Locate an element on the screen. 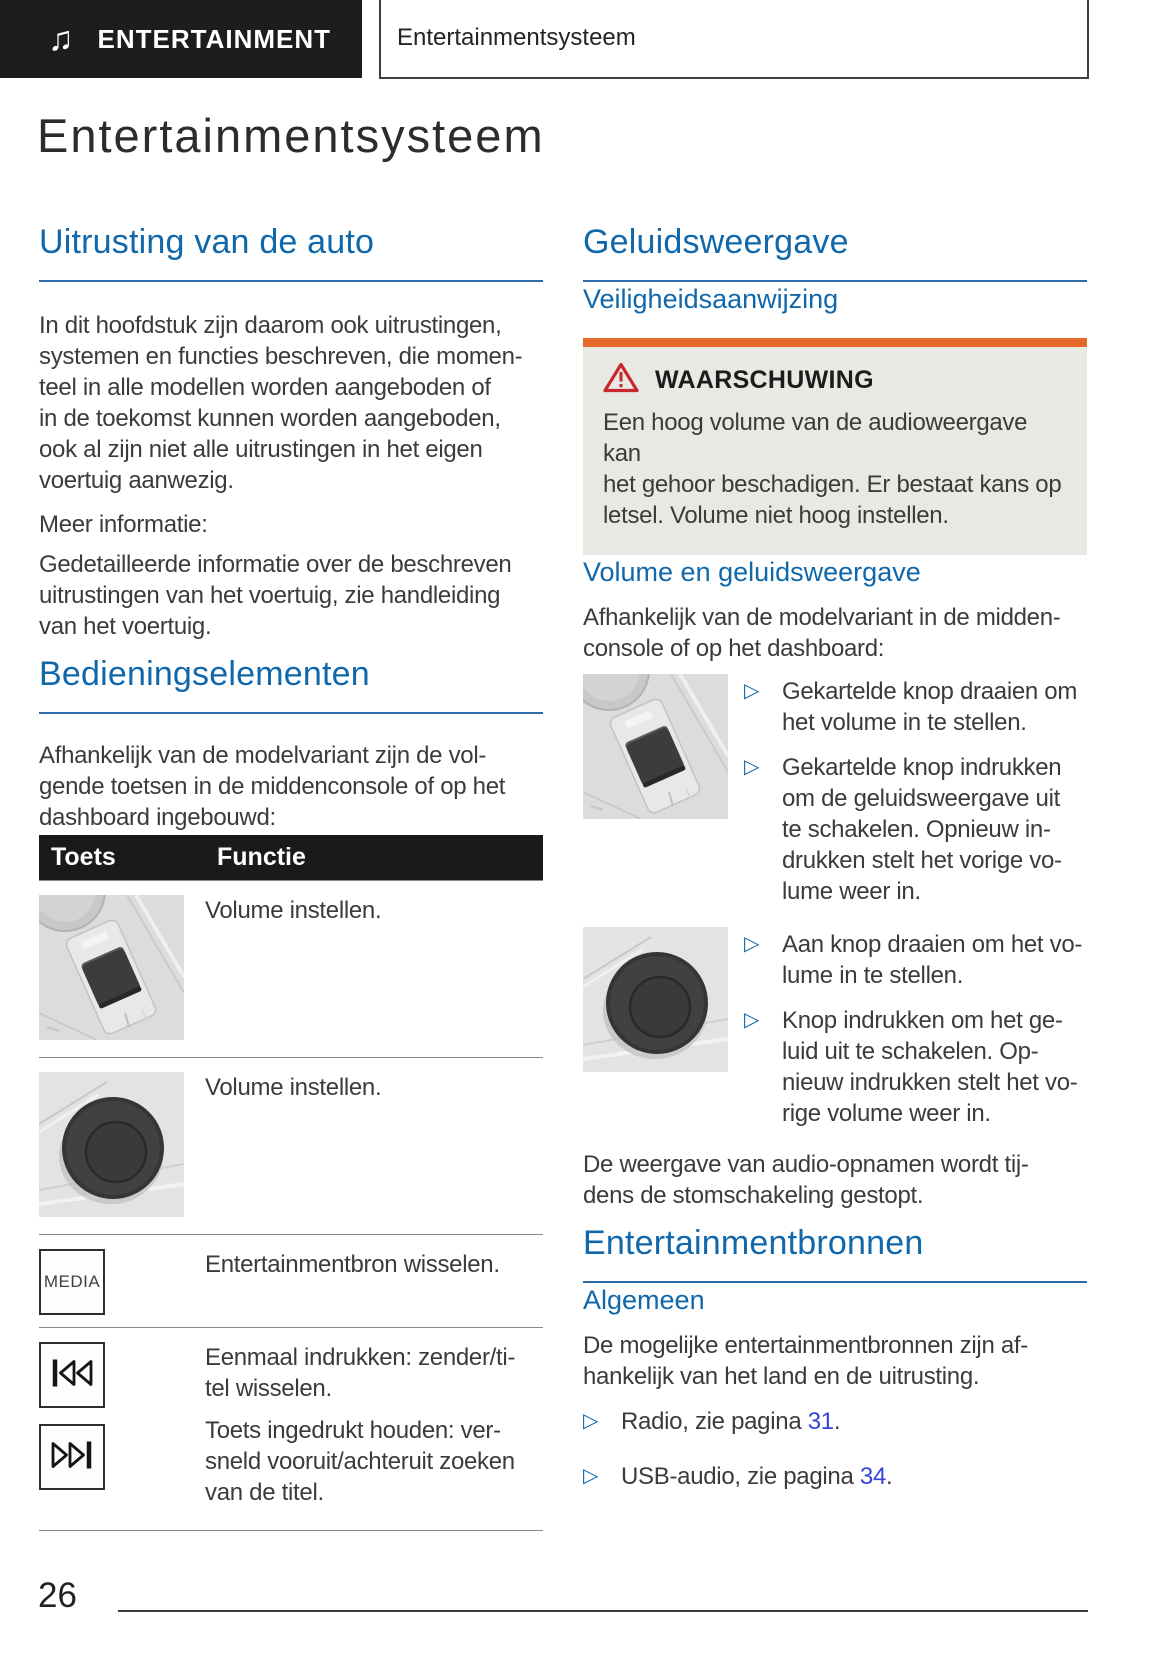  more-info-label: Meer informatie: is located at coordinates (123, 524).